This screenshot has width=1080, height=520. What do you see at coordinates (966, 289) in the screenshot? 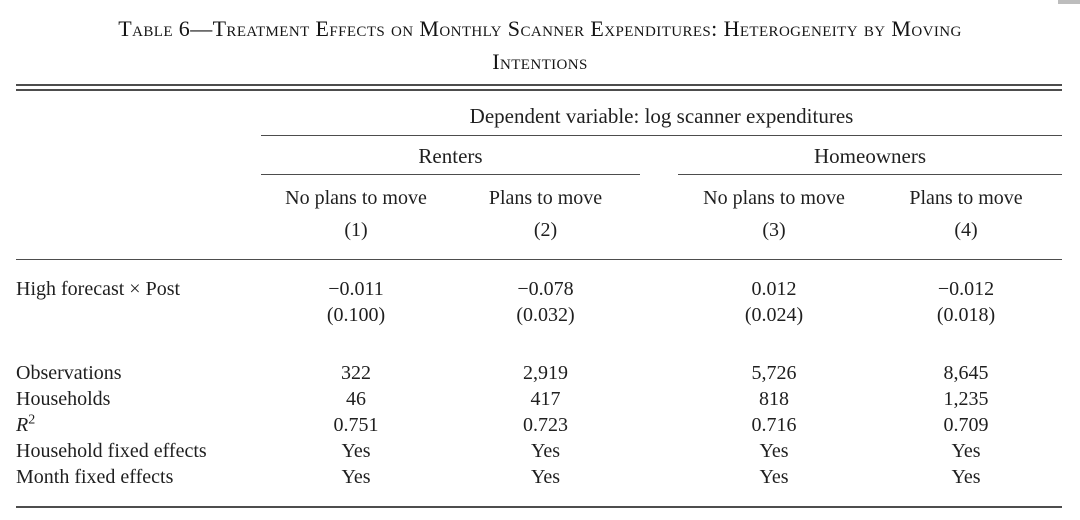
I see `coefficient-value-4: −0.012` at bounding box center [966, 289].